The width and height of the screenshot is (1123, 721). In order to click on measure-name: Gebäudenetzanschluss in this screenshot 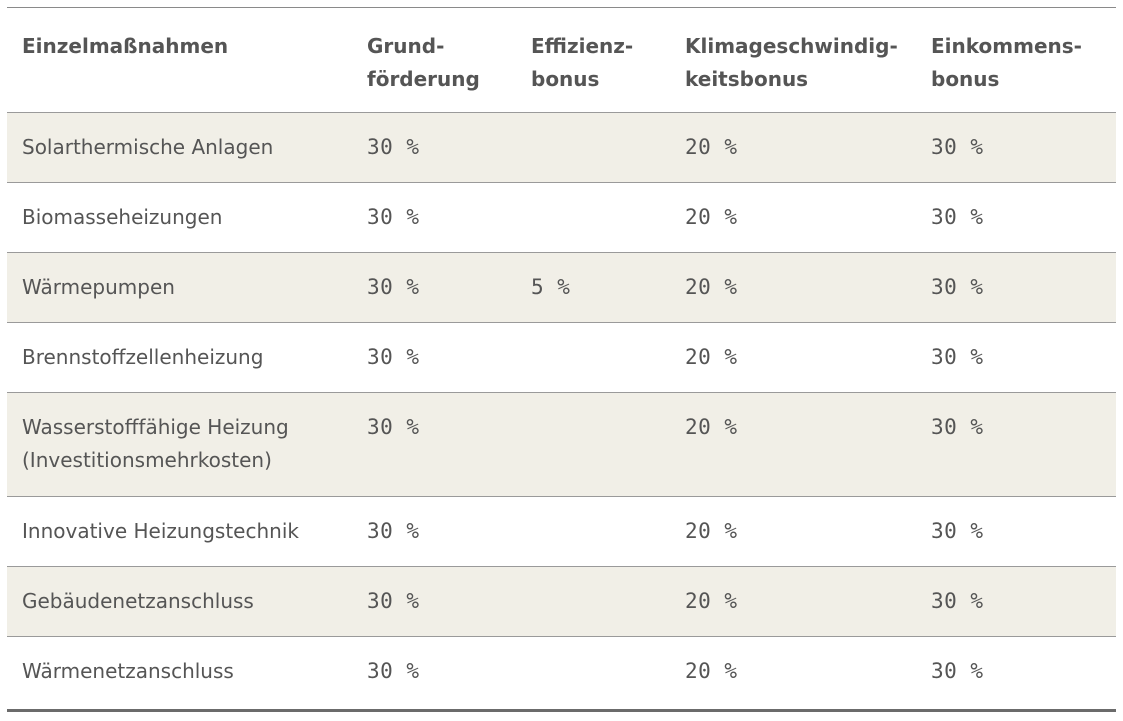, I will do `click(179, 602)`.